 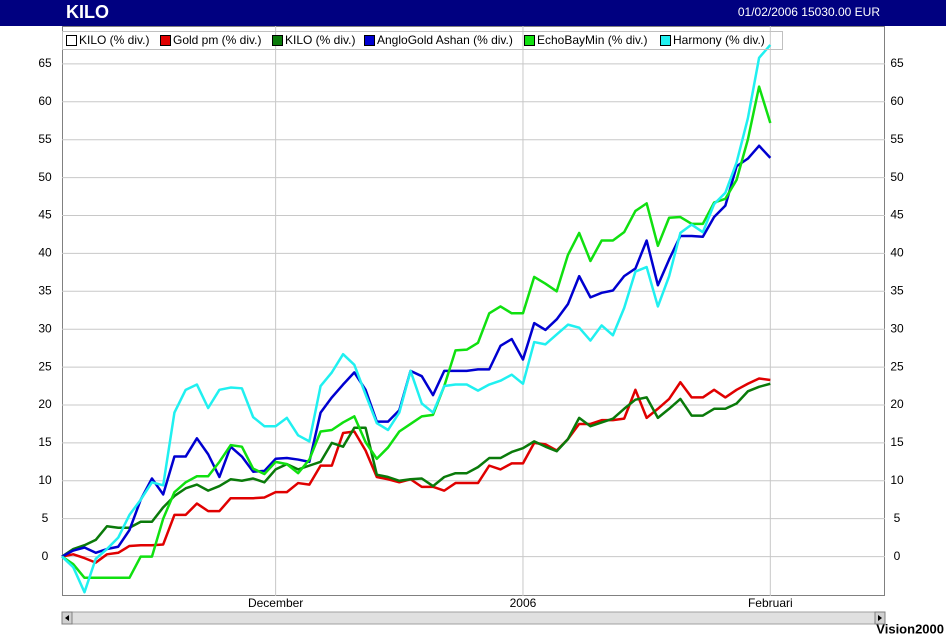 What do you see at coordinates (897, 556) in the screenshot?
I see `y-tick-label-right: 0` at bounding box center [897, 556].